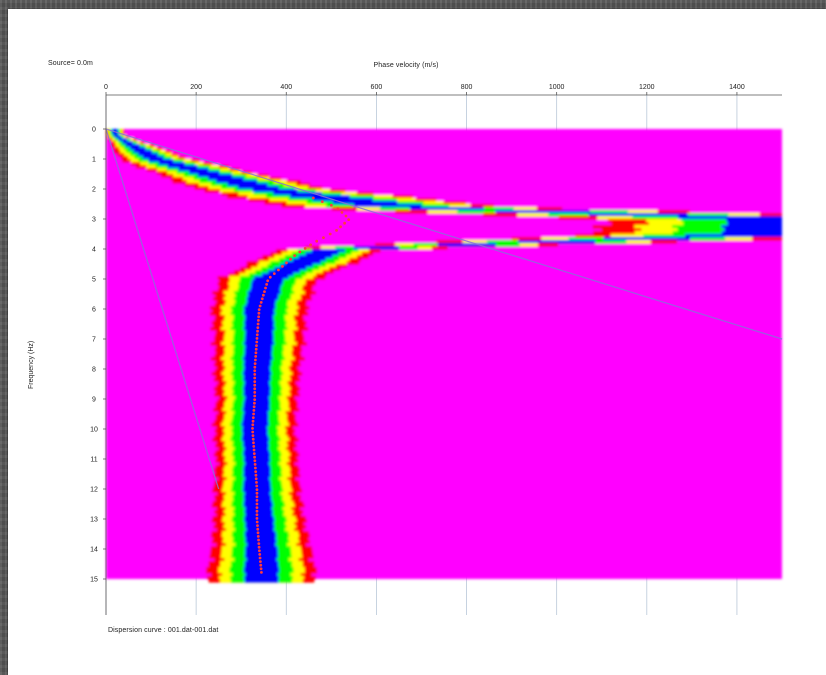  I want to click on y-tick-label: 1, so click(94, 160).